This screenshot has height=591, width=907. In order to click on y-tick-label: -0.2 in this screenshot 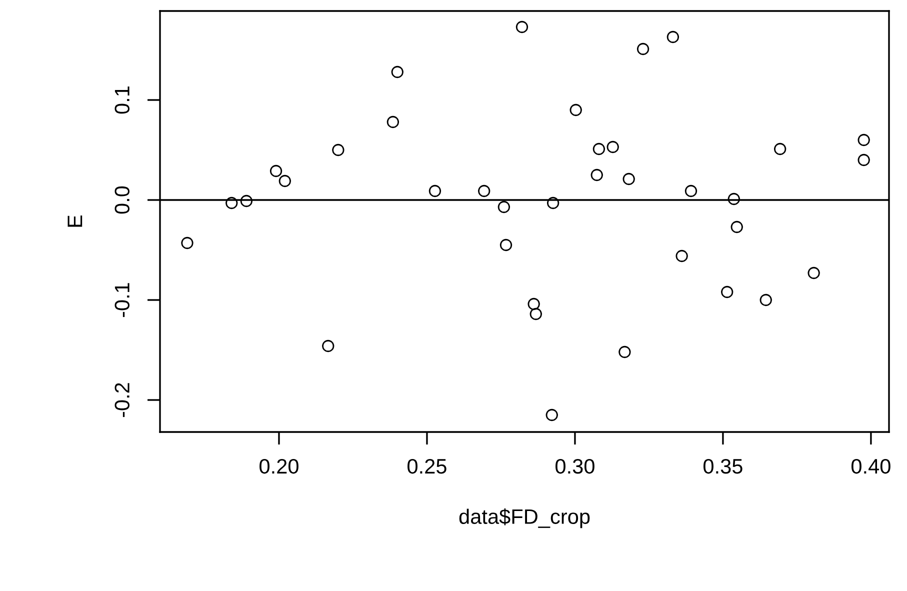, I will do `click(122, 400)`.